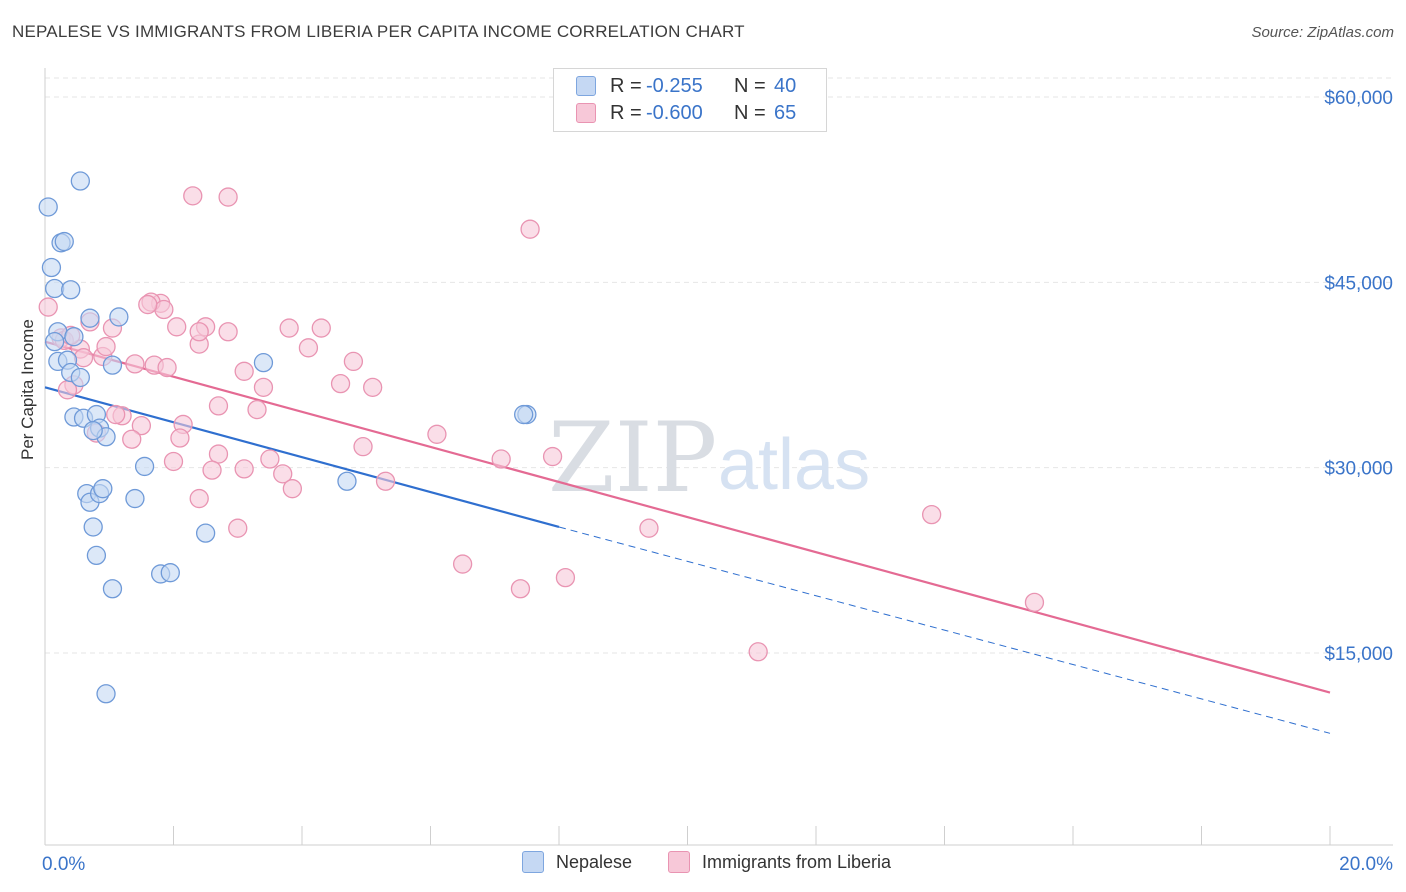 The height and width of the screenshot is (892, 1406). Describe the element at coordinates (632, 458) in the screenshot. I see `watermark-zip: ZIP` at that location.